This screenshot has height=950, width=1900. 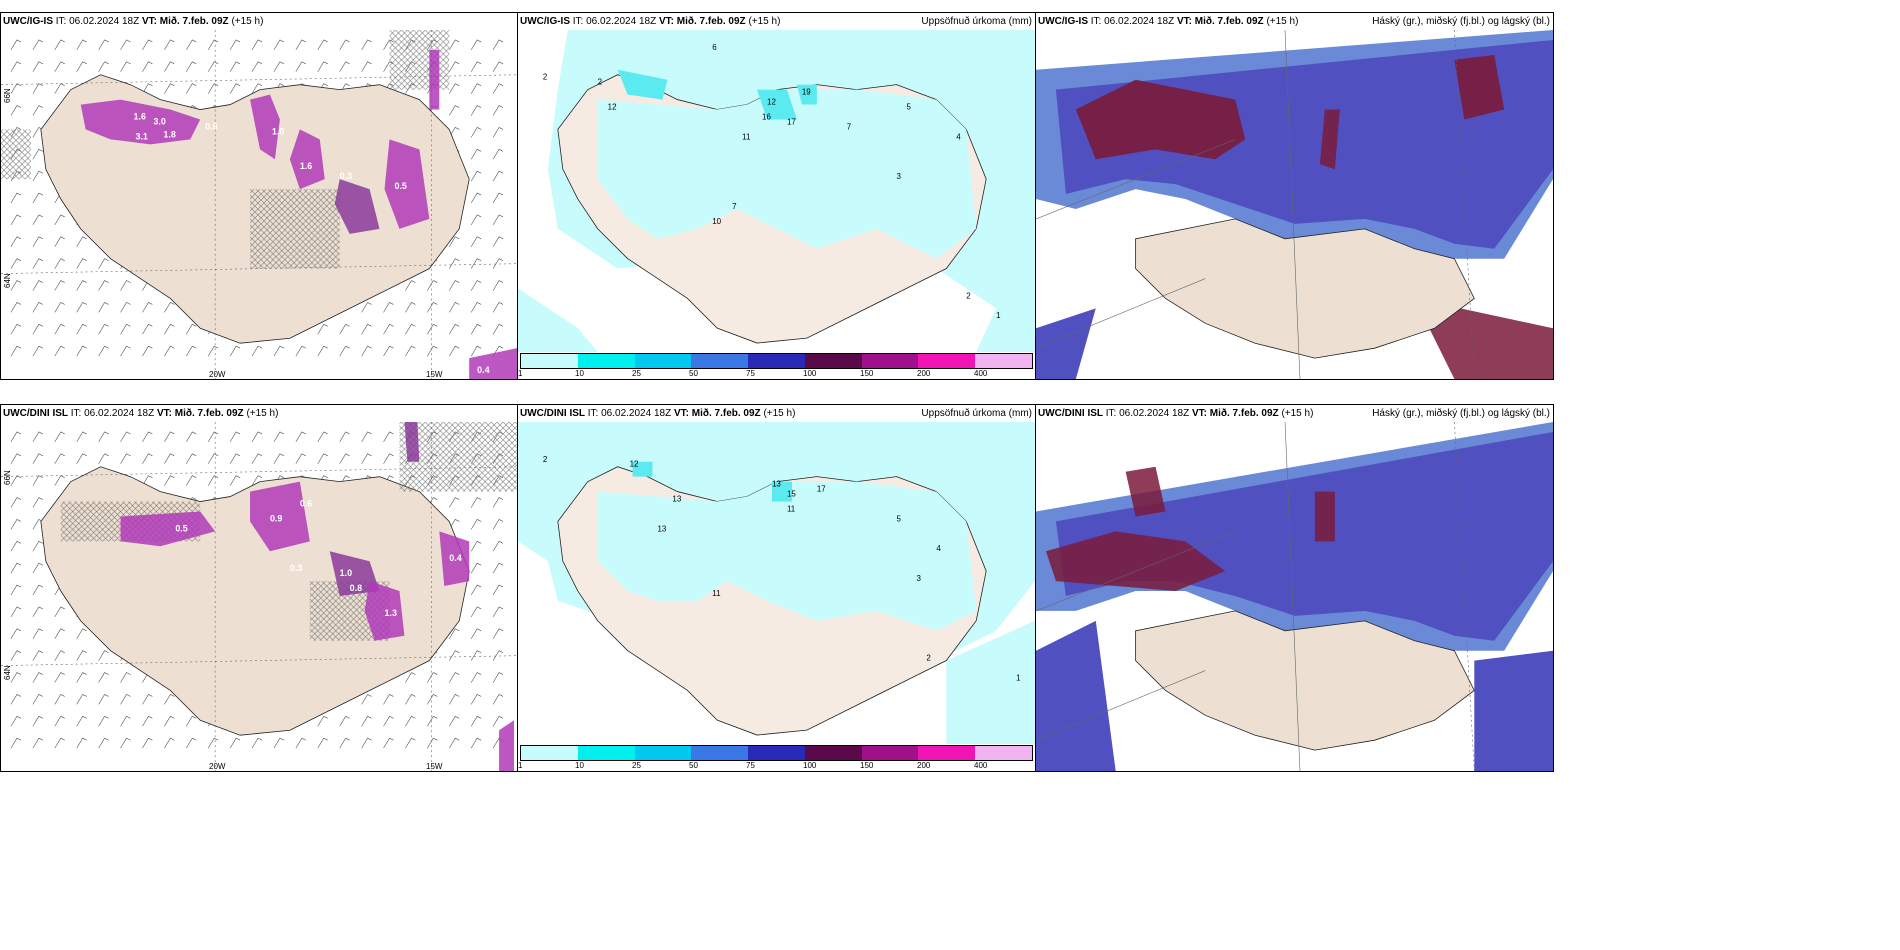 I want to click on svg-text: 3, so click(x=918, y=578).